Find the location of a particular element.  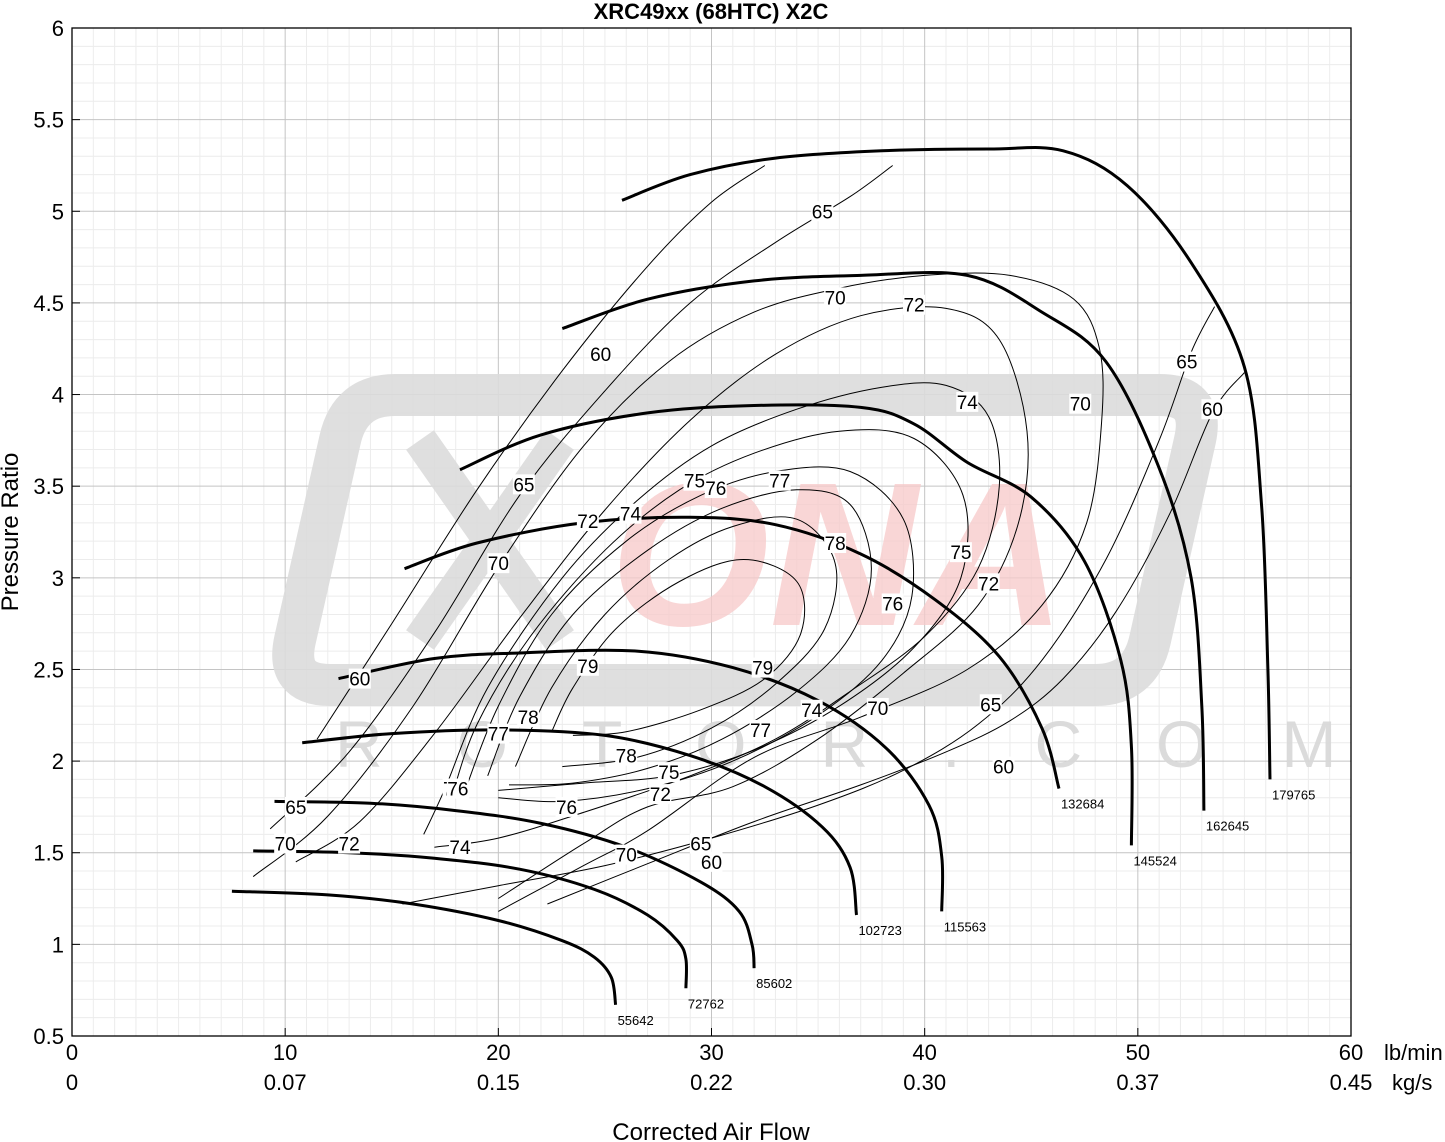

y-tick-label: 6 is located at coordinates (58, 28).